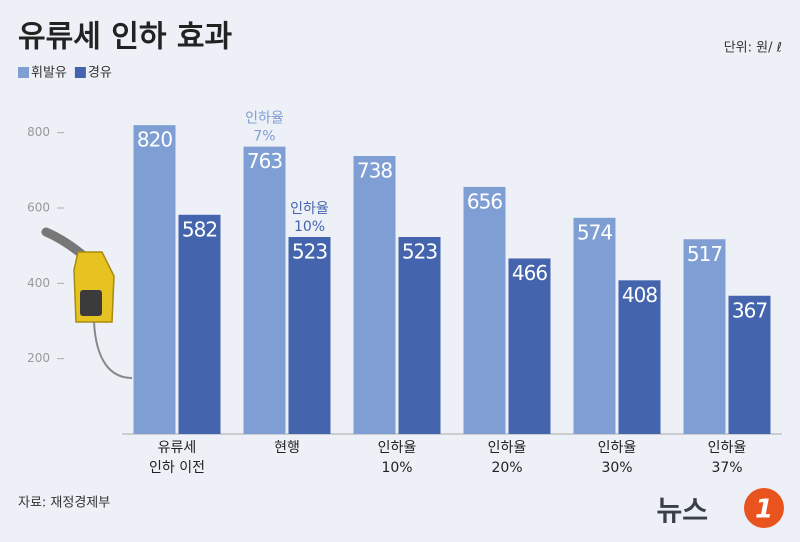 The width and height of the screenshot is (800, 542). Describe the element at coordinates (264, 161) in the screenshot. I see `value-label: 763` at that location.